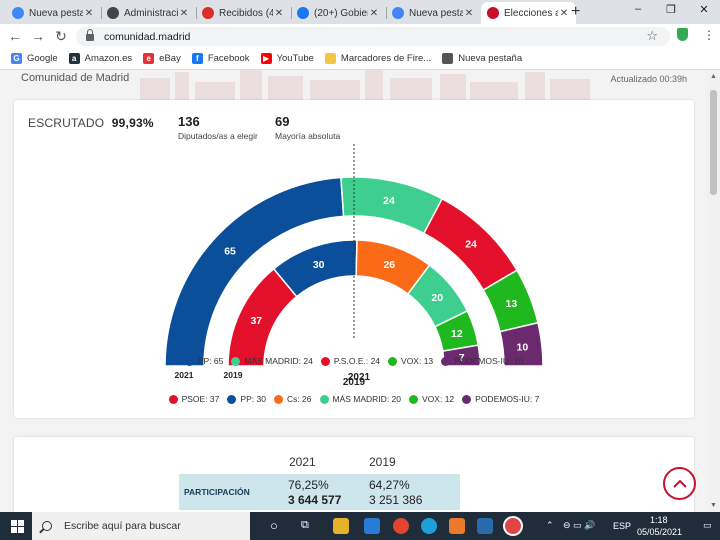  I want to click on scroll-down-icon: ▼, so click(713, 505).